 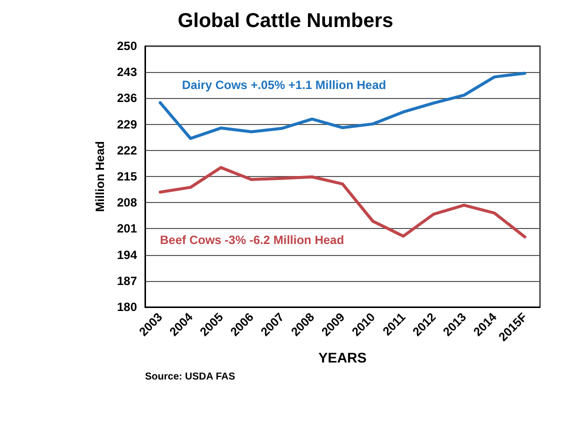 I want to click on y-tick-label: 236, so click(x=127, y=98).